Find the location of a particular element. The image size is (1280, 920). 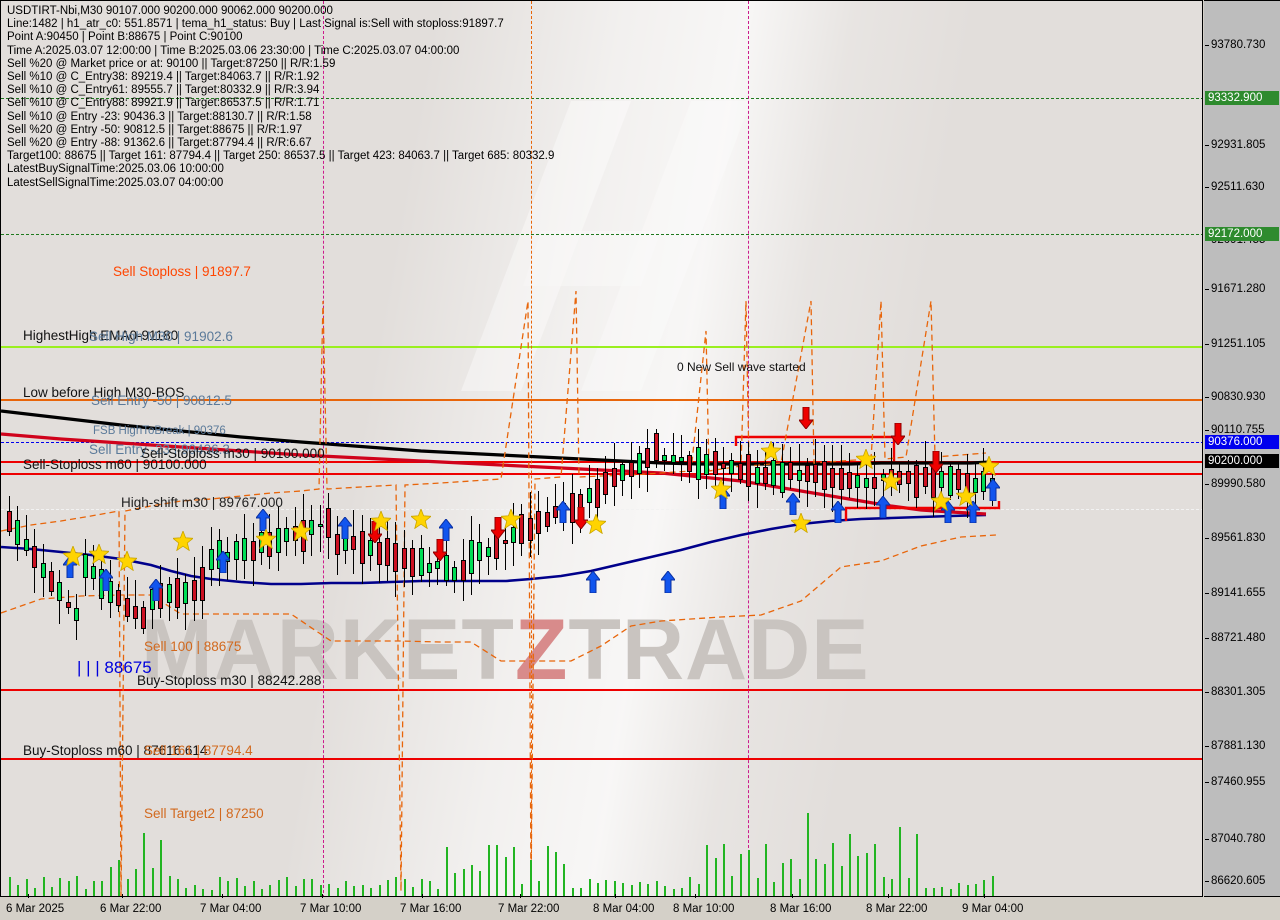

price-tick-2: 92511.630 is located at coordinates (1235, 187).